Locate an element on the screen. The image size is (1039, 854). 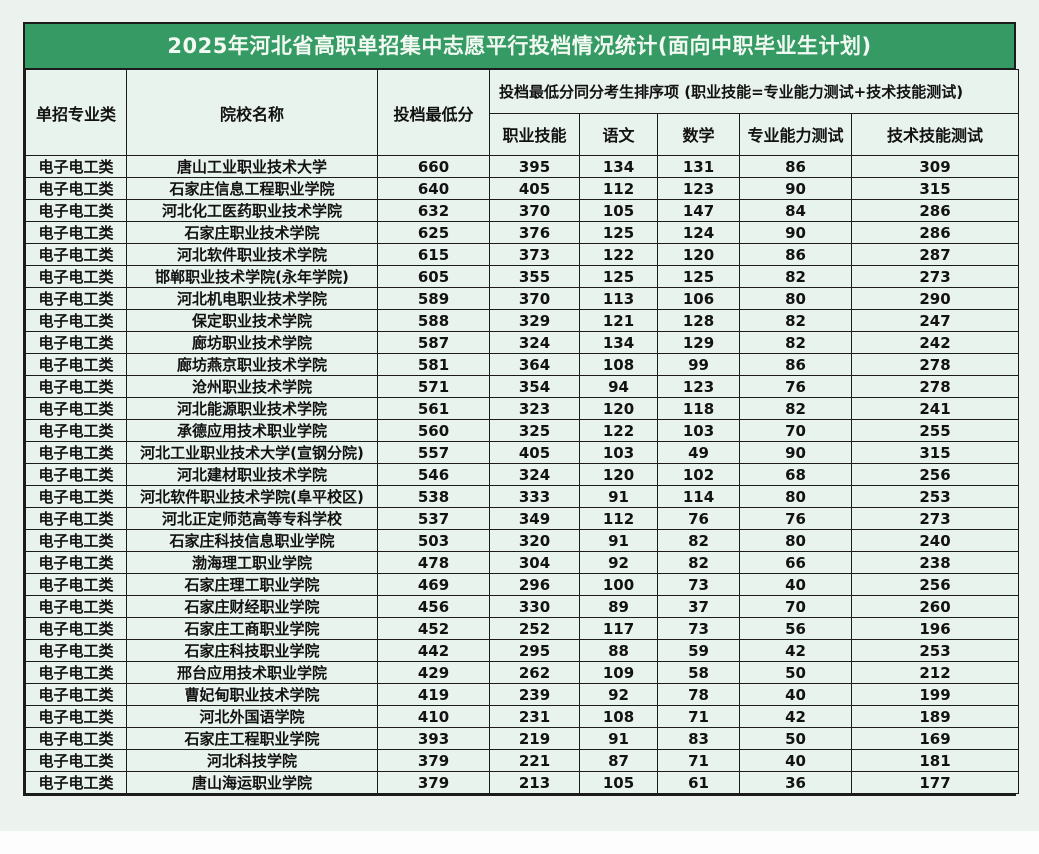
table-row: 电子电工类 河北软件职业技术学院 615 373 122 120 86 287 is located at coordinates (522, 254).